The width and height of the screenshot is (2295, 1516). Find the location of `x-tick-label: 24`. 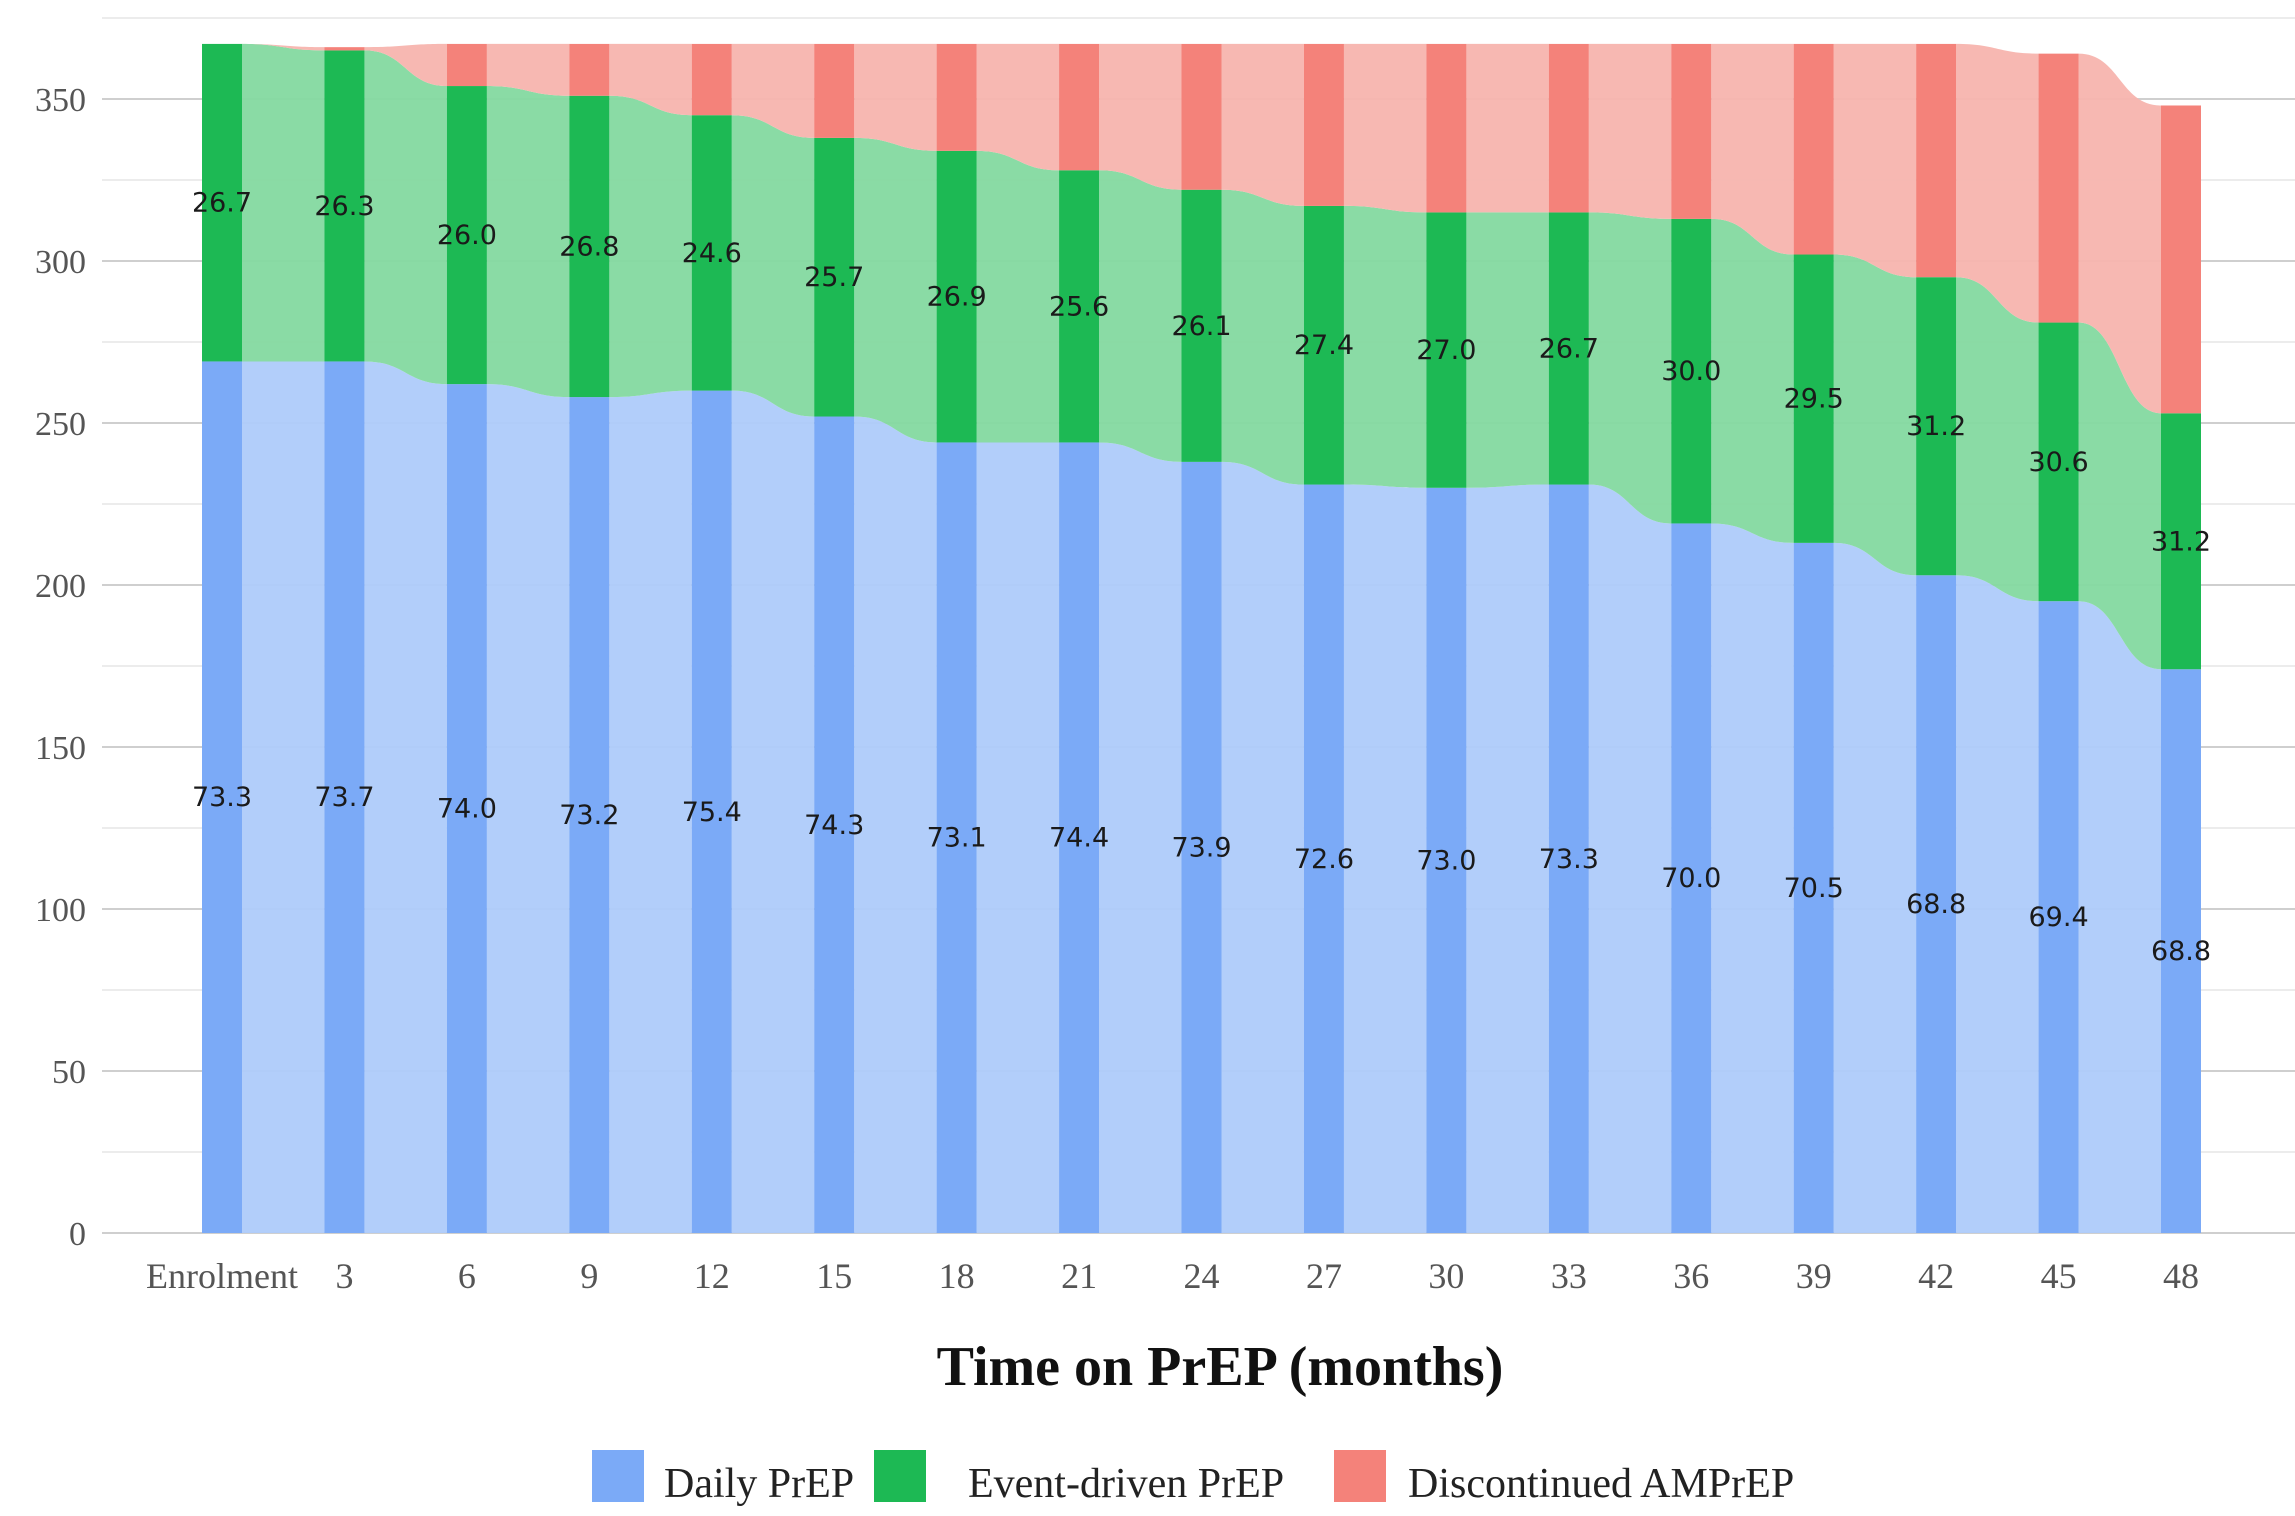

x-tick-label: 24 is located at coordinates (1202, 1276).